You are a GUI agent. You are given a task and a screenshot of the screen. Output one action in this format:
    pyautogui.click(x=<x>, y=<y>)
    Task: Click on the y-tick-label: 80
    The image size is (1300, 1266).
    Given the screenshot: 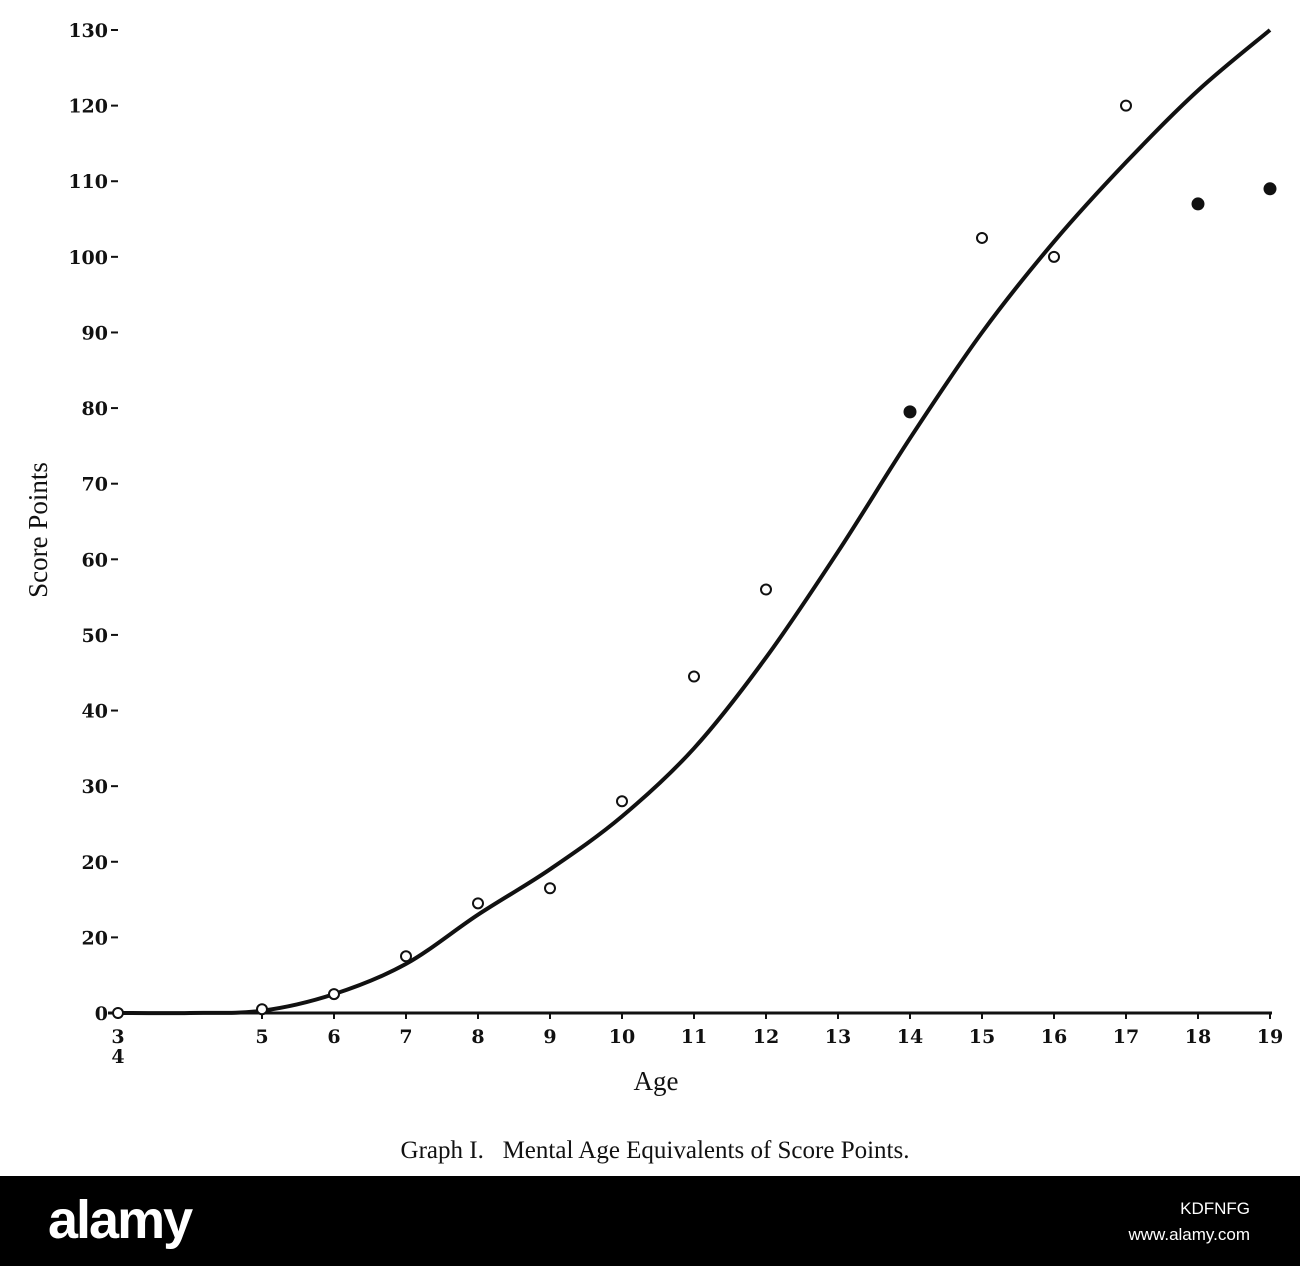 What is the action you would take?
    pyautogui.click(x=95, y=409)
    